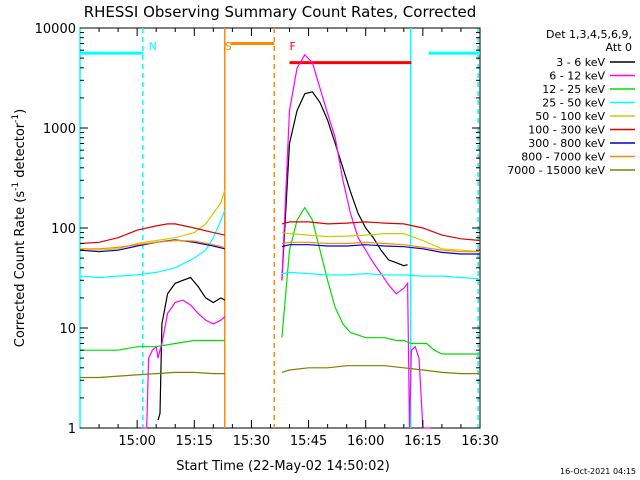  I want to click on x-tick-label: 15:00, so click(136, 441).